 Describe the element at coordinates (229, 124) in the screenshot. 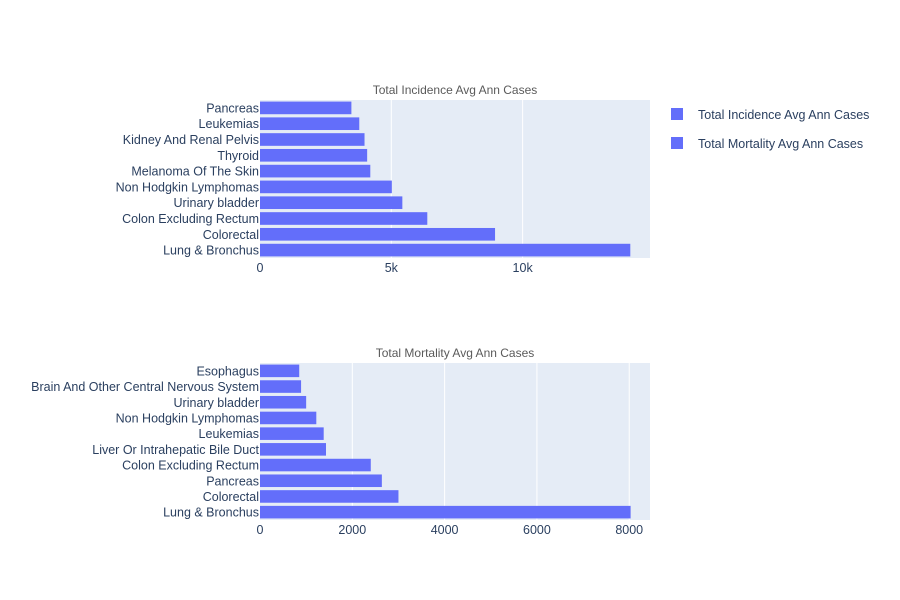

I see `incidence-category-label: Leukemias` at that location.